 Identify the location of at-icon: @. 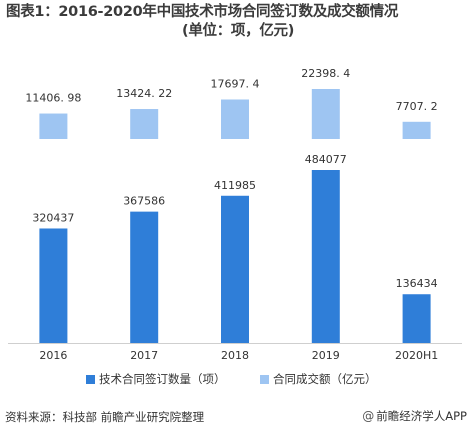
(368, 416).